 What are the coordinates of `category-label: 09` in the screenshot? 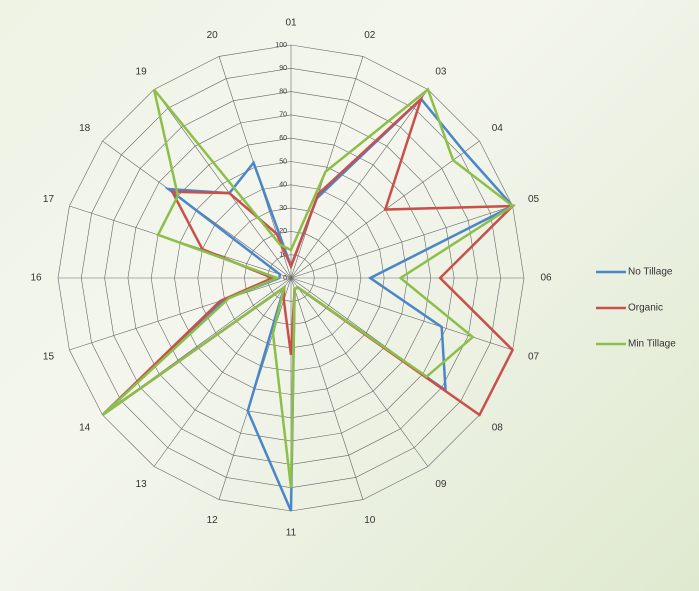 It's located at (441, 484).